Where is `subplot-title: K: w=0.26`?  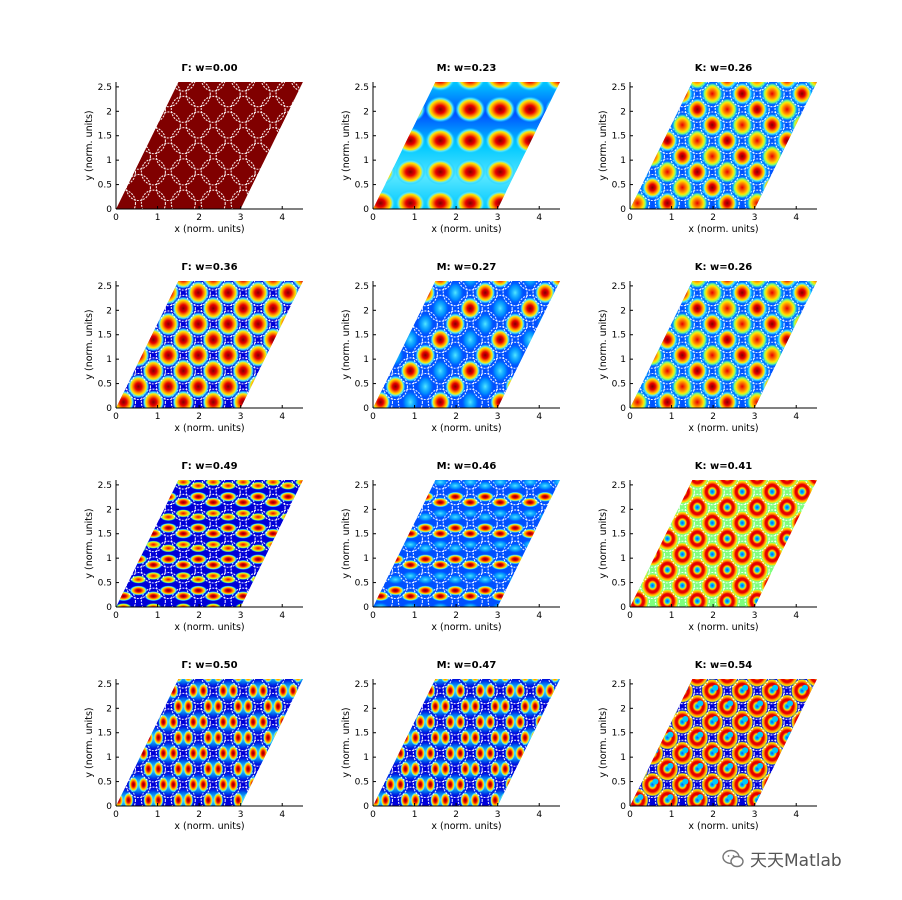
subplot-title: K: w=0.26 is located at coordinates (724, 68).